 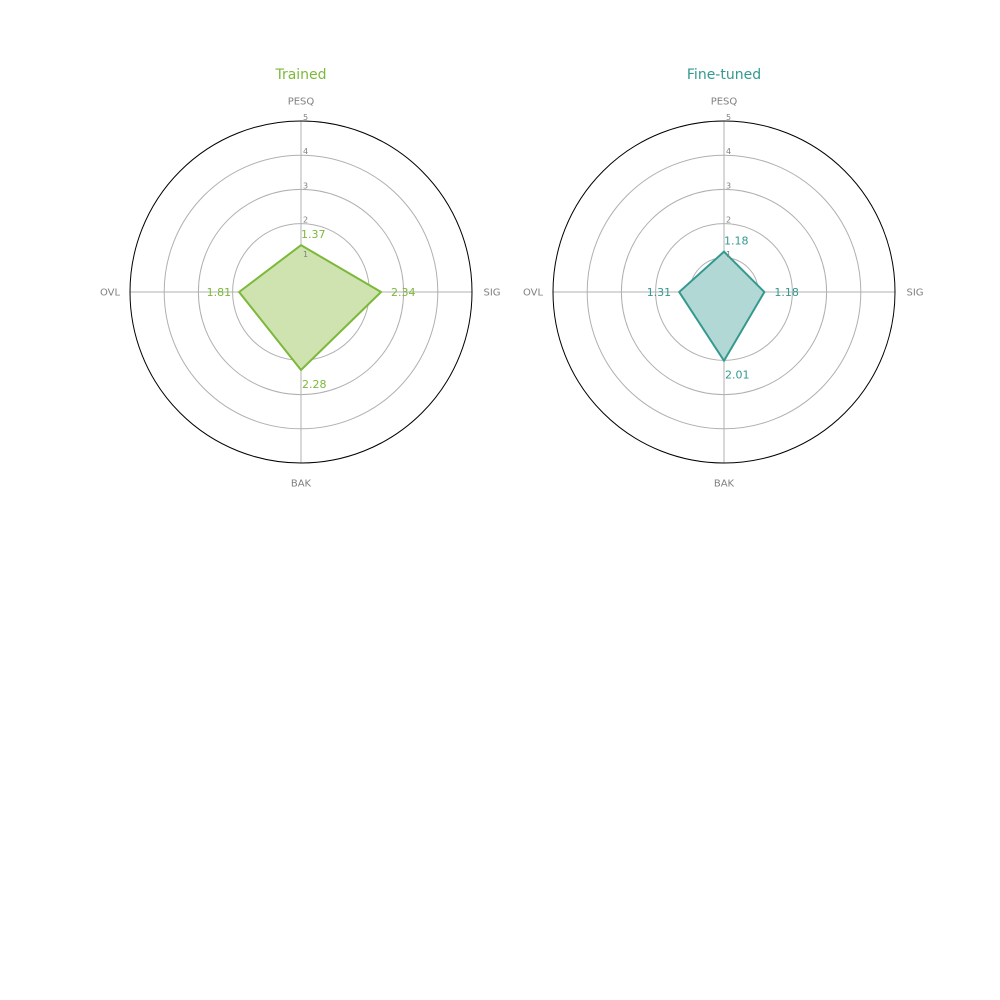 I want to click on chart-title: Fine-tuned, so click(x=724, y=75).